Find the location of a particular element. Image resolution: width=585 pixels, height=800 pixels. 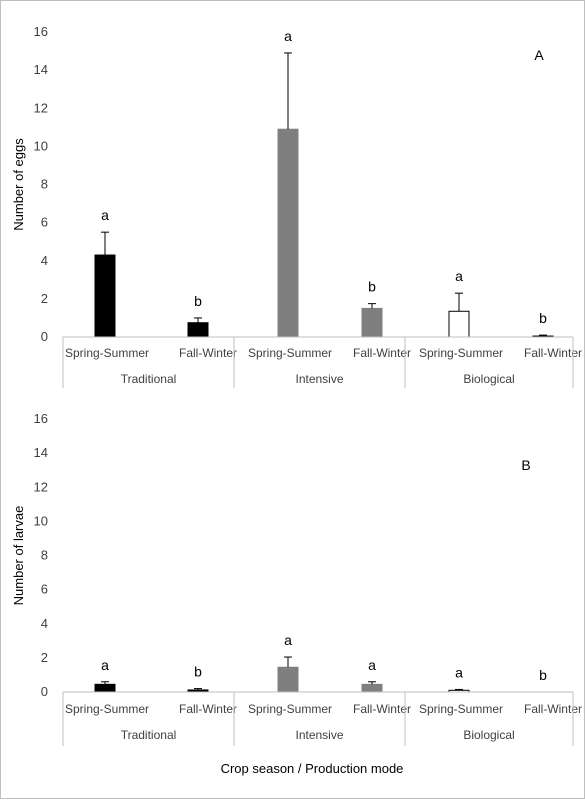

panel-label: B is located at coordinates (525, 465).